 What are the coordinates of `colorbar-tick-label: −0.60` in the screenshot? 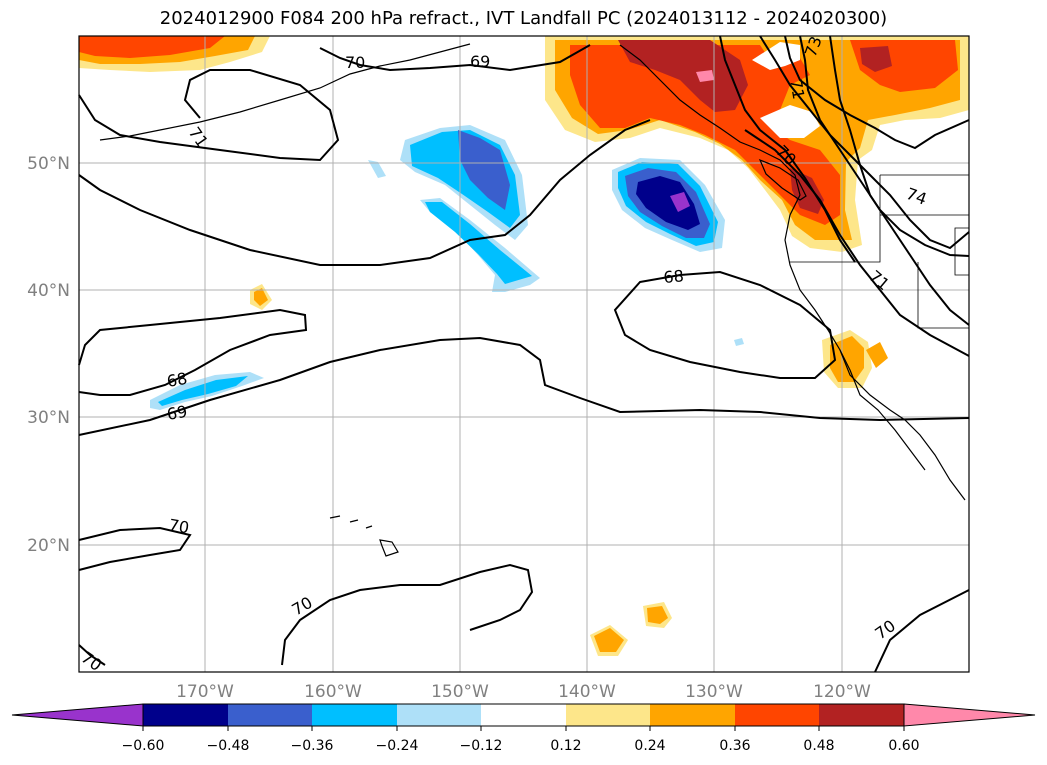 It's located at (143, 746).